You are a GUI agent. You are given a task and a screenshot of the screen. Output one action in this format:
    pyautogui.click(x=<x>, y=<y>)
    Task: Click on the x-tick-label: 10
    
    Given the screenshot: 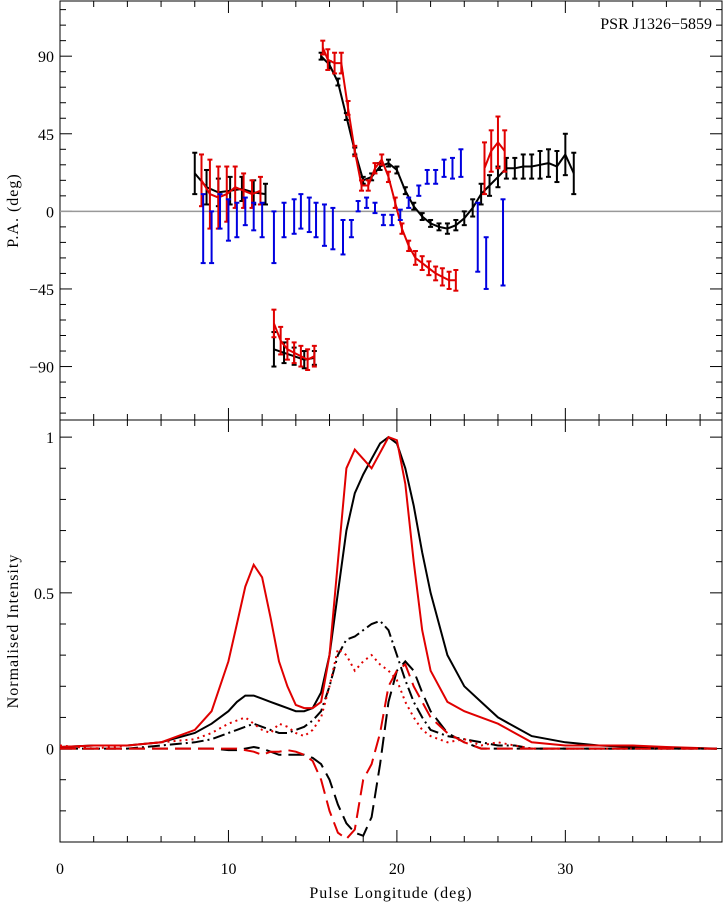 What is the action you would take?
    pyautogui.click(x=228, y=869)
    